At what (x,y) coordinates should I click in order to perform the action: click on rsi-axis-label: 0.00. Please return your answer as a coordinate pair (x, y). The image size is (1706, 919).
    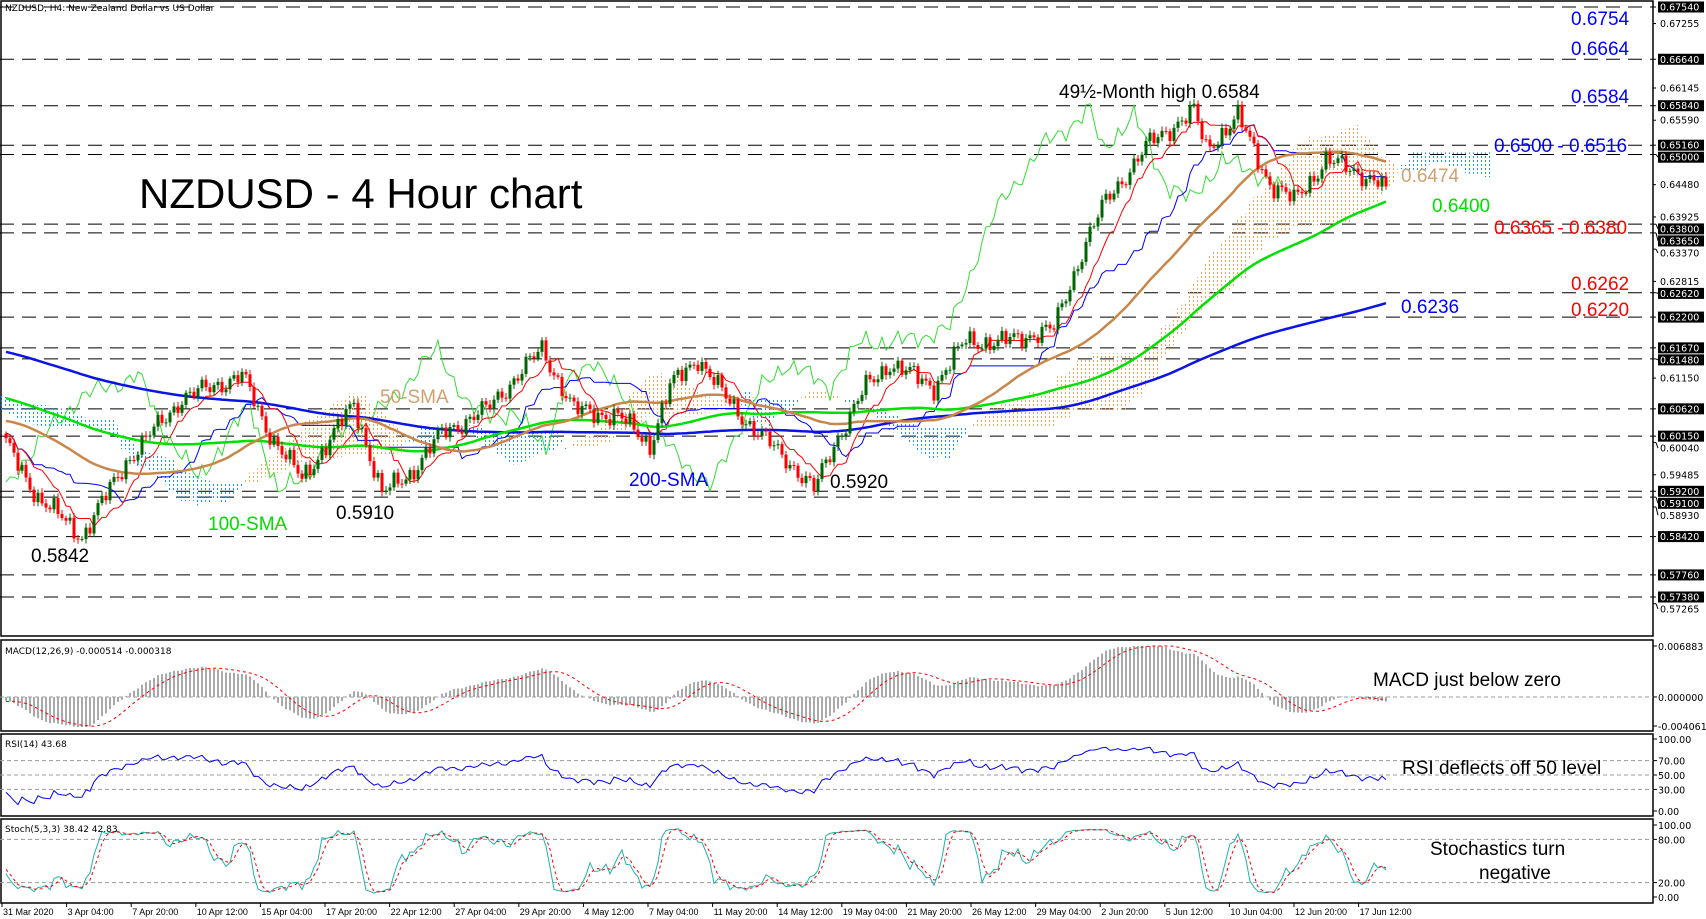
    Looking at the image, I should click on (1668, 812).